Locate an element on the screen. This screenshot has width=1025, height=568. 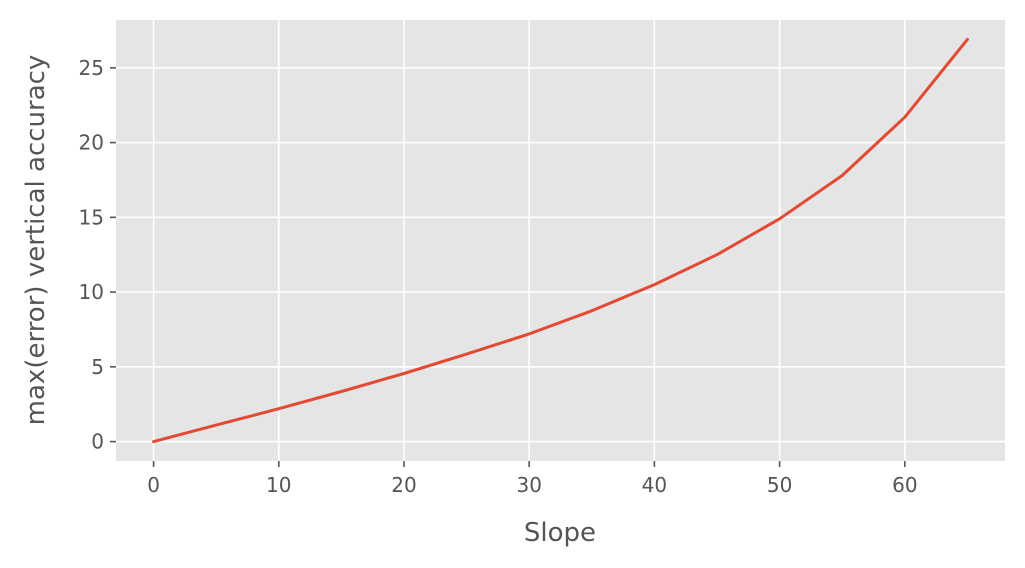
x-tick-label: 60 is located at coordinates (904, 485).